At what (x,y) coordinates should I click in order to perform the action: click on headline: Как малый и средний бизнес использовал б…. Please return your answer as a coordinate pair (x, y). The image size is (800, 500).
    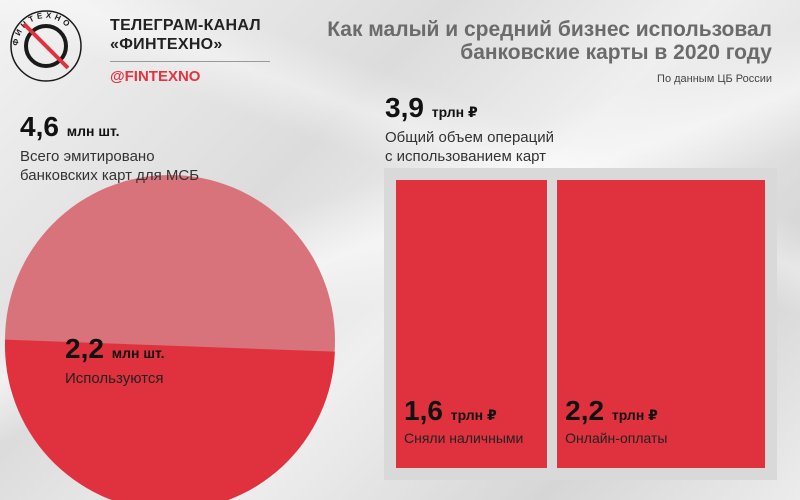
    Looking at the image, I should click on (532, 51).